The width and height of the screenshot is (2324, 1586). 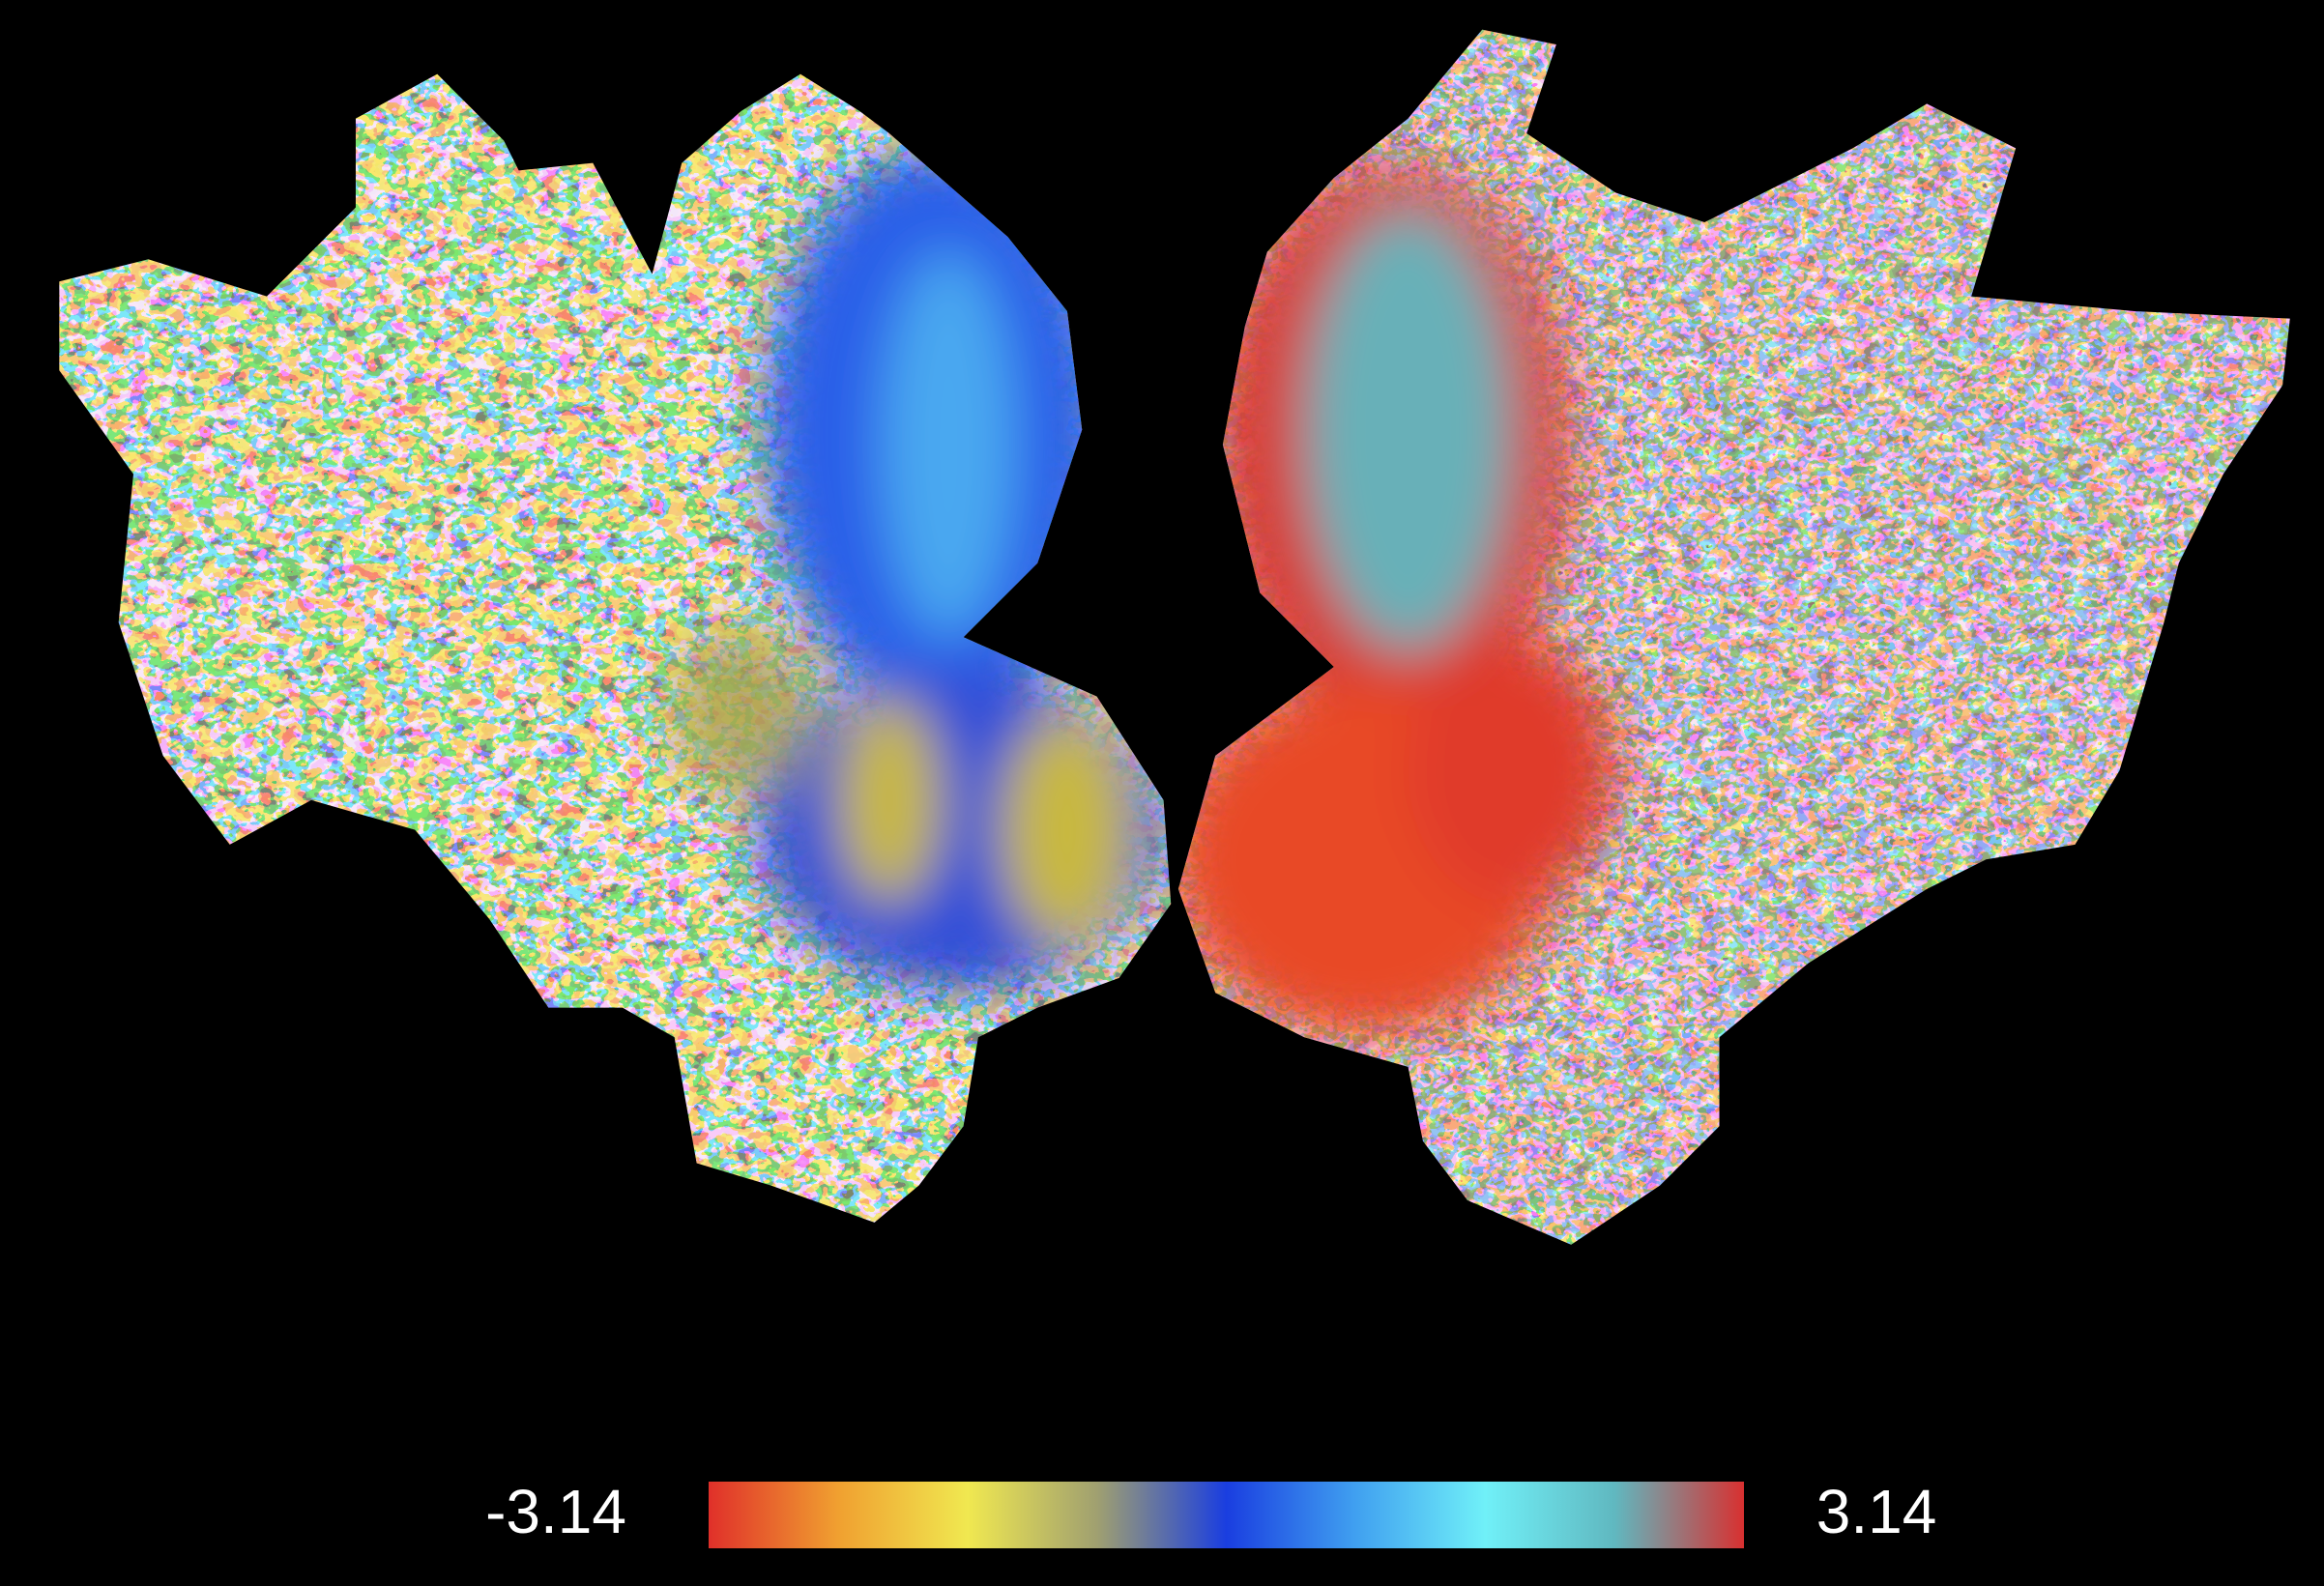 I want to click on colorbar, so click(x=1226, y=1515).